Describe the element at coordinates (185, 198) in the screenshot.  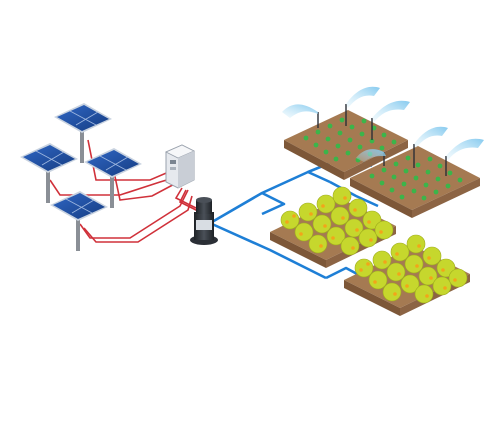
I see `wire-controller-pump` at that location.